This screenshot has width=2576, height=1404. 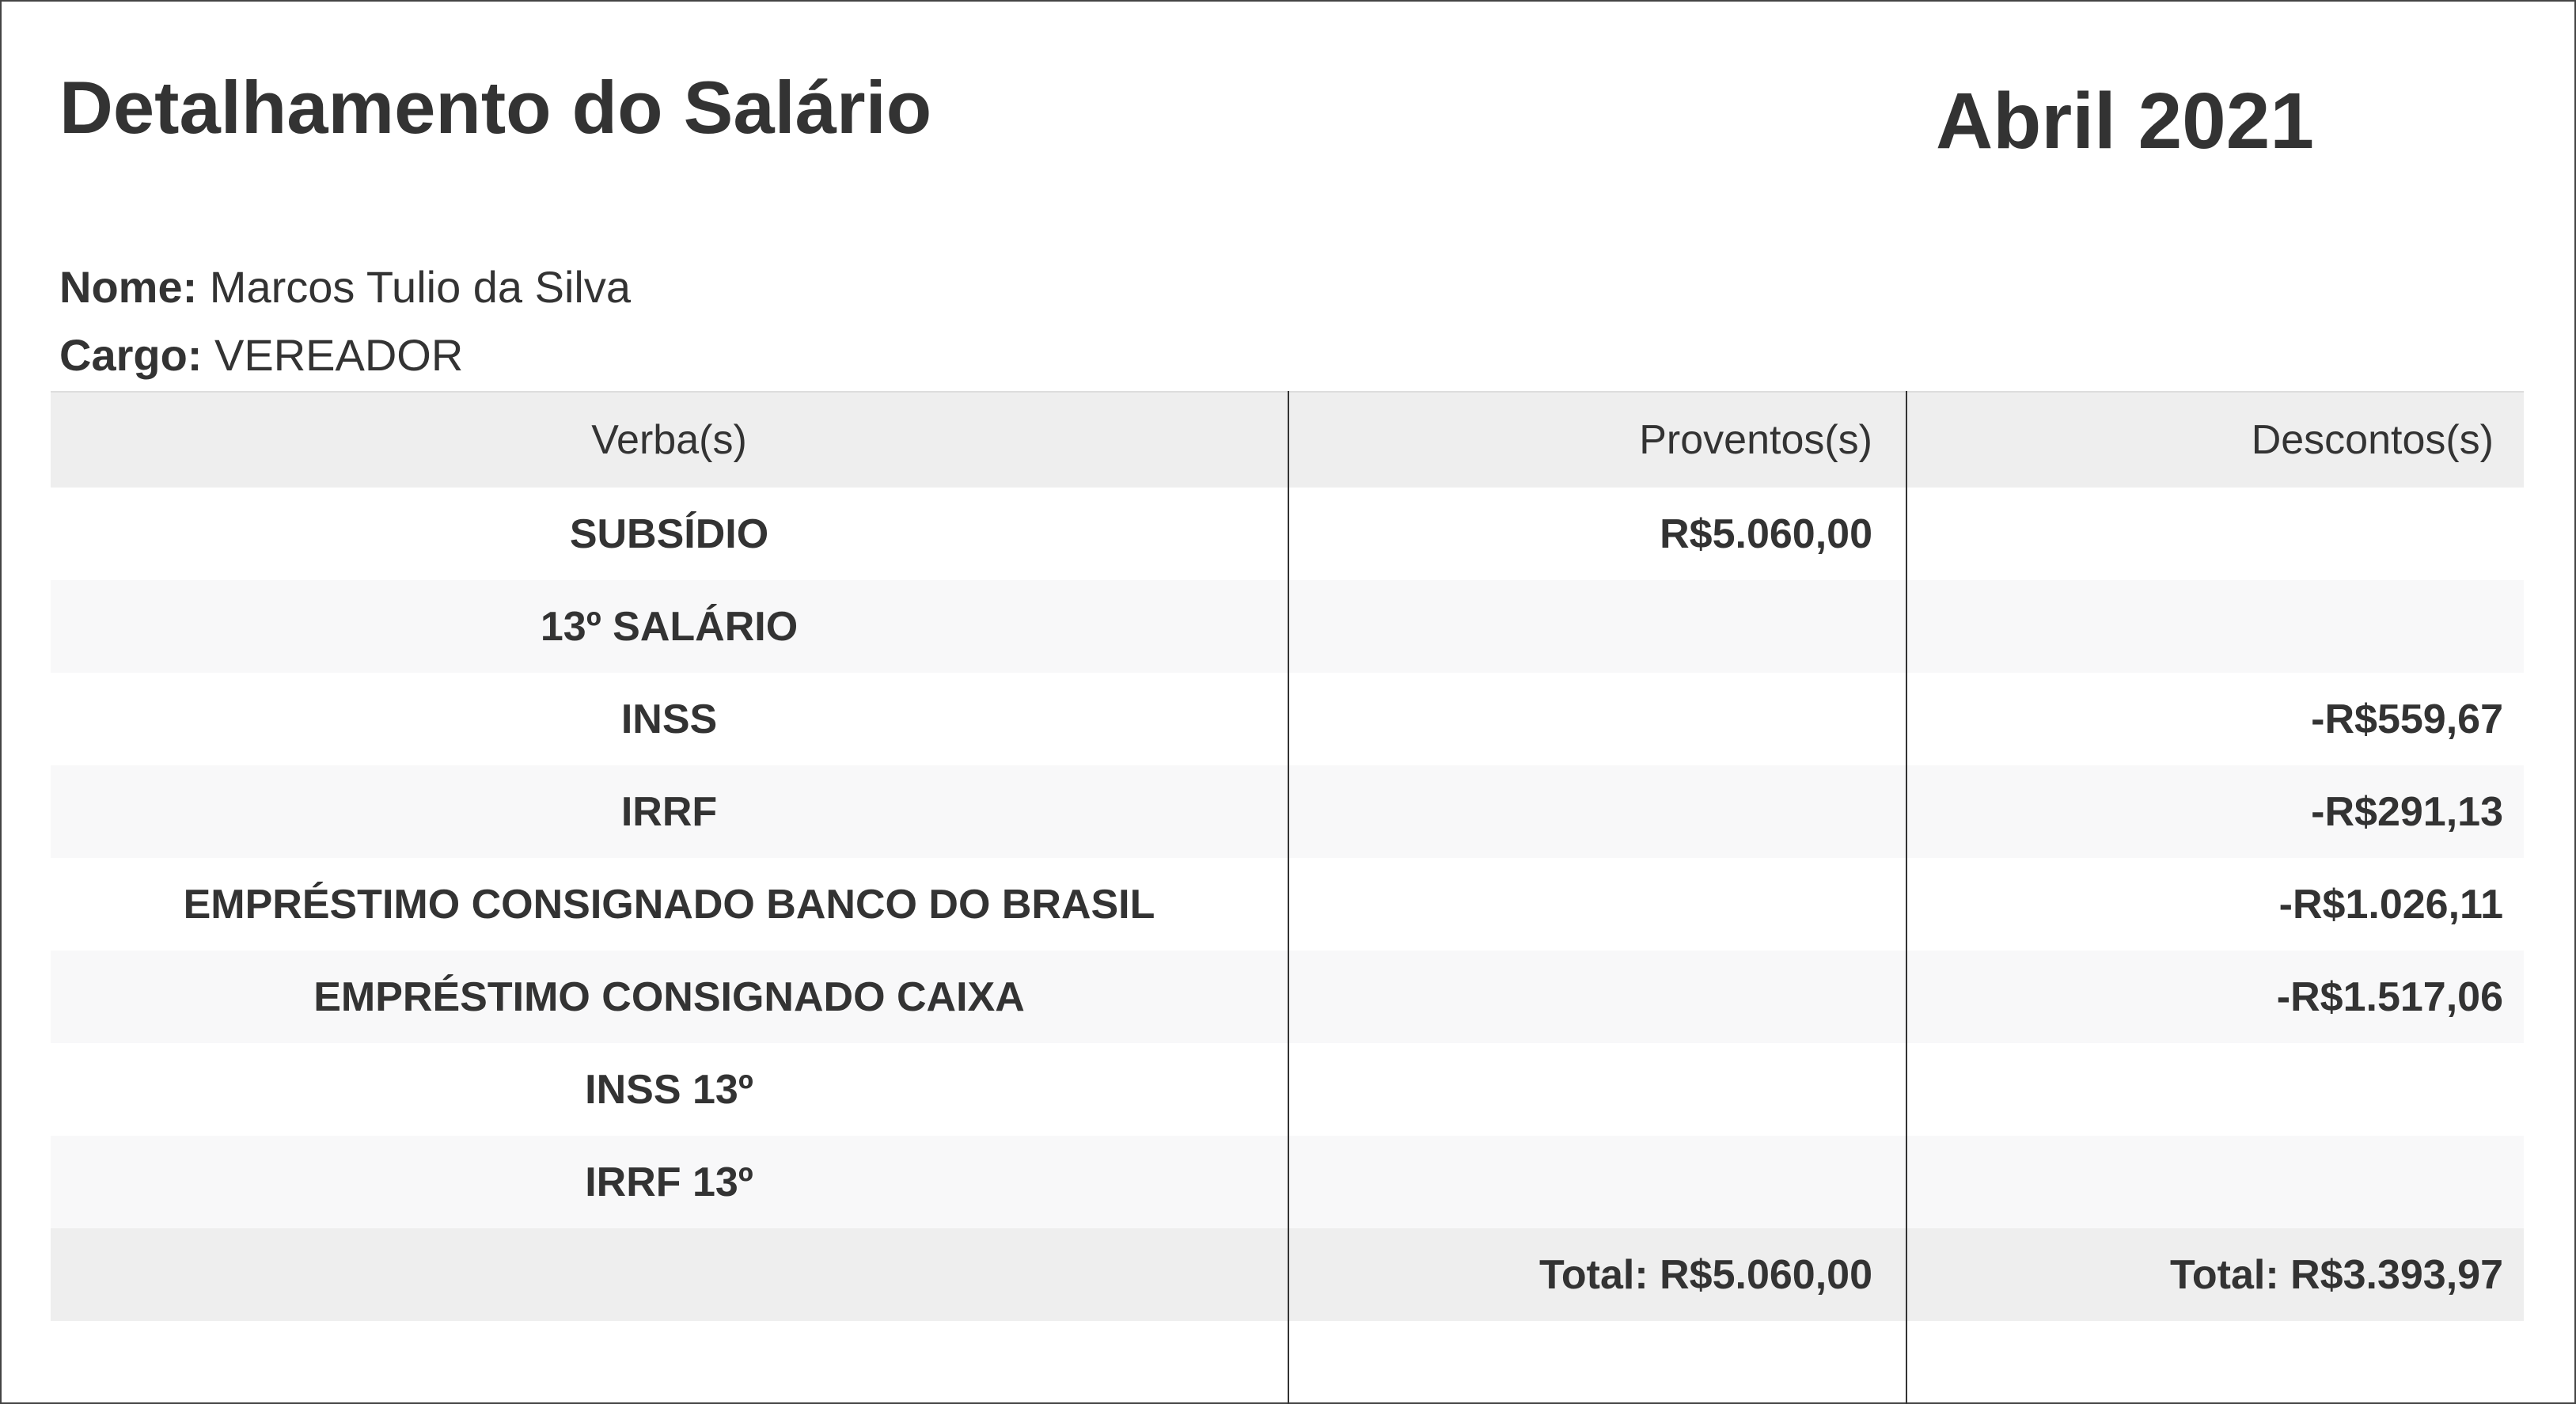 I want to click on cell-verba: EMPRÉSTIMO CONSIGNADO CAIXA, so click(x=669, y=996).